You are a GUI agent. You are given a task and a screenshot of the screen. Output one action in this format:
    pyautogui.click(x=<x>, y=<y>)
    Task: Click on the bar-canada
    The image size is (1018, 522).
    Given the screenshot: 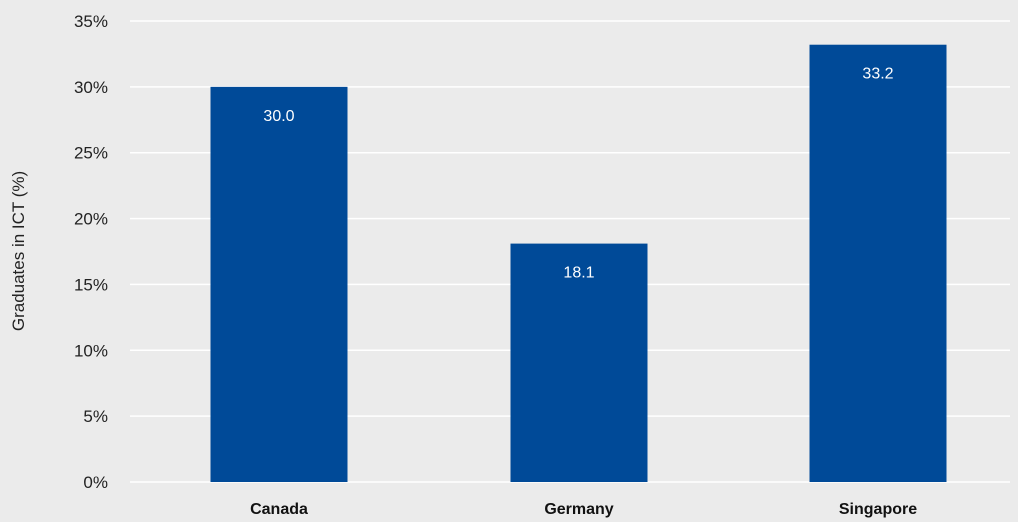 What is the action you would take?
    pyautogui.click(x=279, y=284)
    